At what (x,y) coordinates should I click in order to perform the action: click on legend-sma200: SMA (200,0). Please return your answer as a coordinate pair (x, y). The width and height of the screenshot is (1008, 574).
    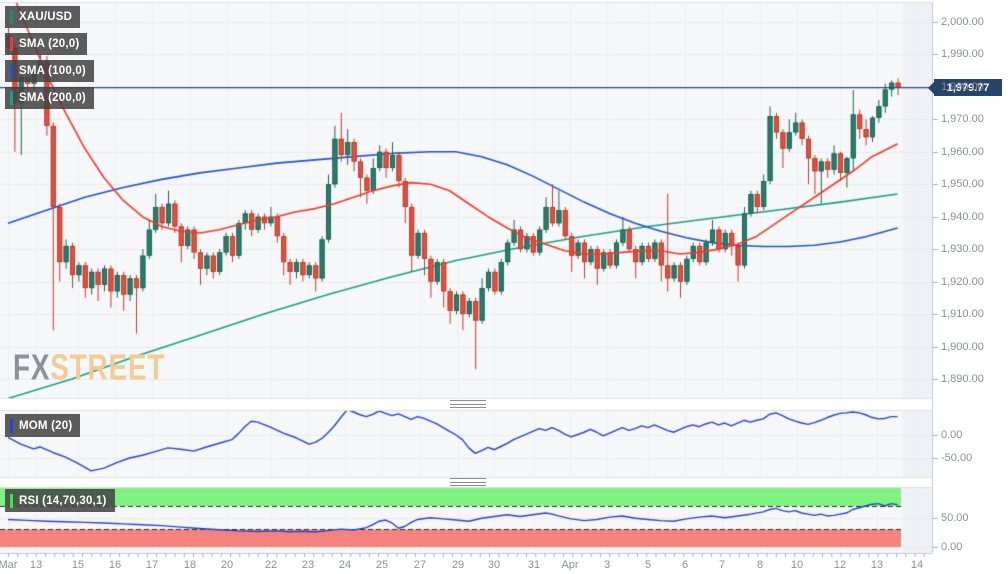
    Looking at the image, I should click on (49, 98).